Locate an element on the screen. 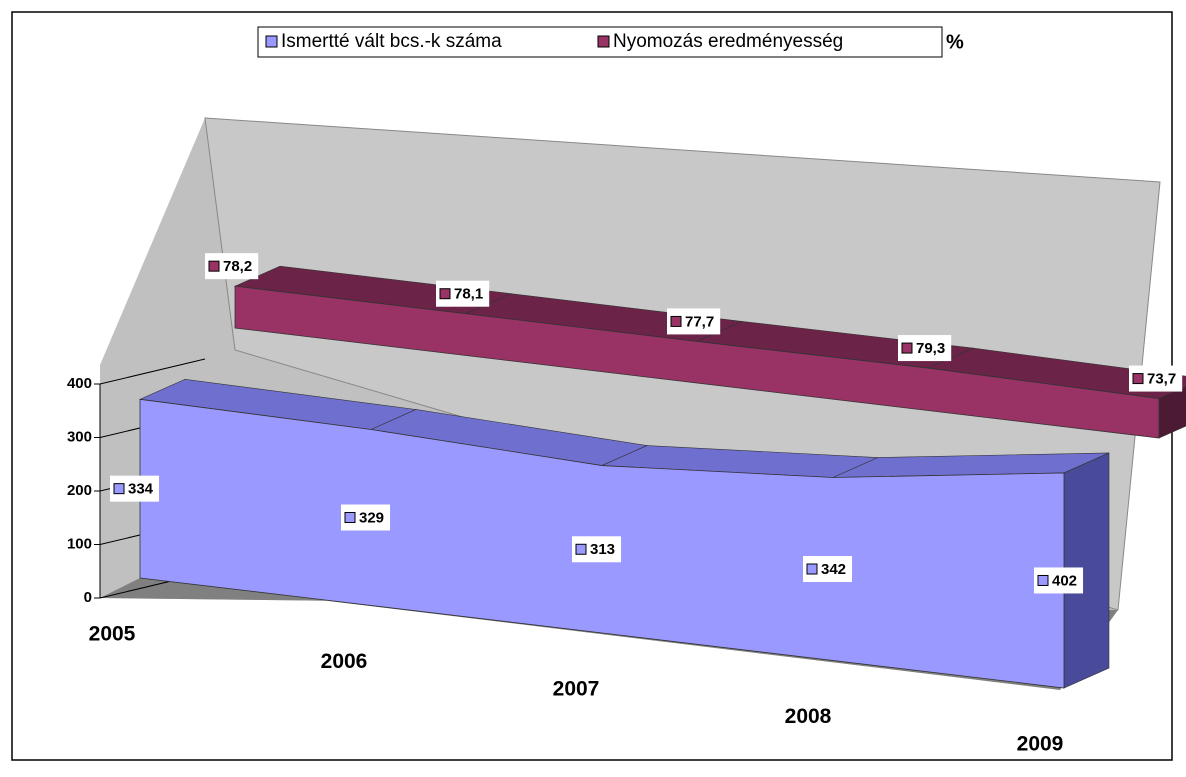  x-tick-label: 2009 is located at coordinates (1040, 744).